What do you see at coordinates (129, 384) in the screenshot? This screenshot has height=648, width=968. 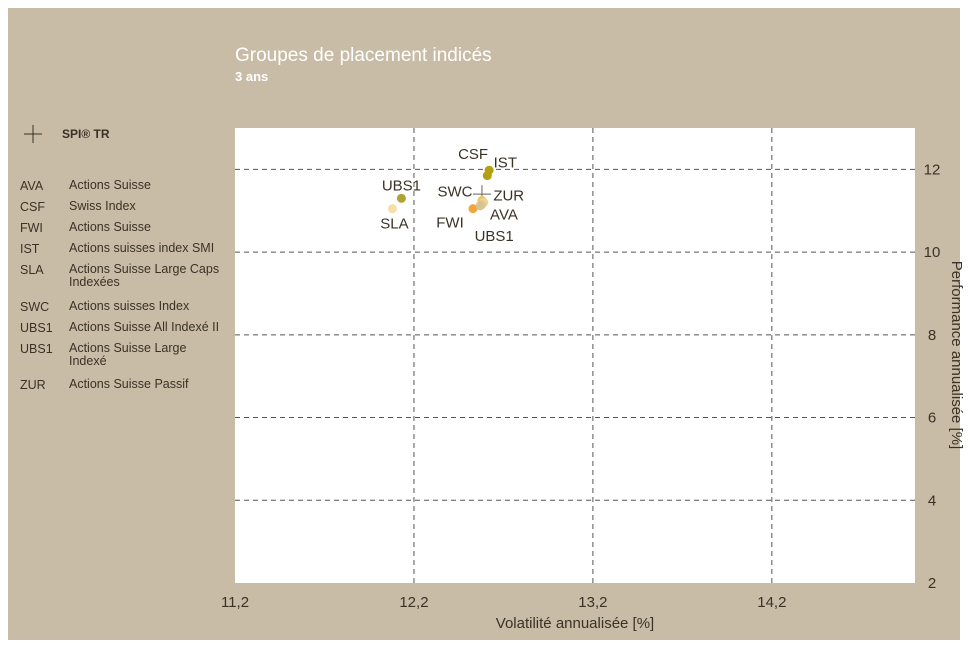 I see `legend-name: Actions Suisse Passif` at bounding box center [129, 384].